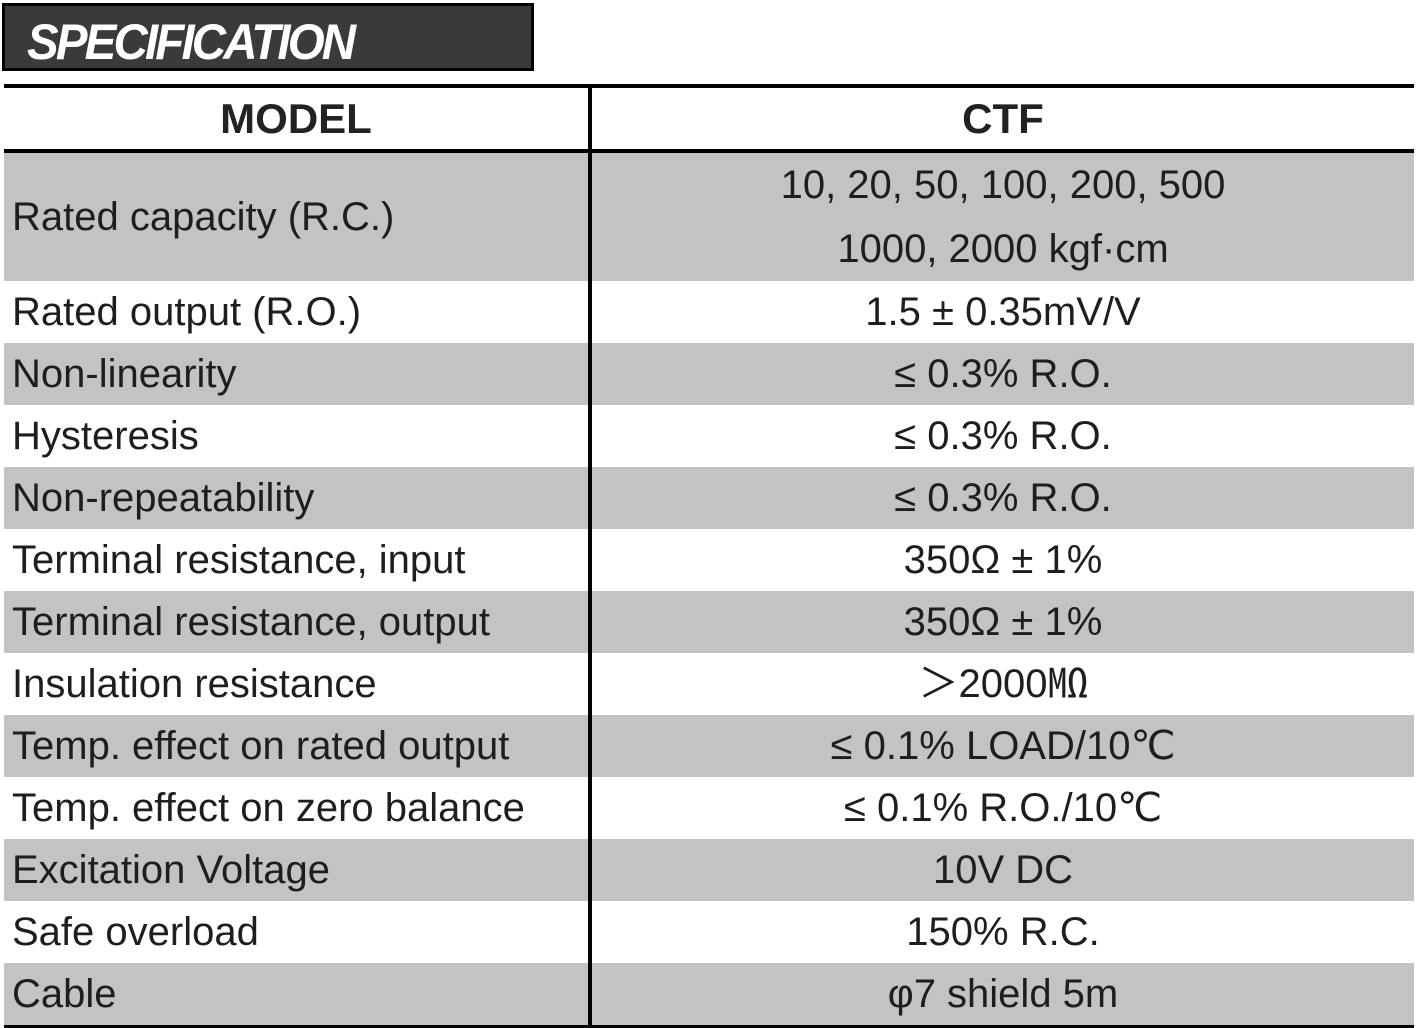 The width and height of the screenshot is (1421, 1028). What do you see at coordinates (298, 808) in the screenshot?
I see `row-label-temp-effect-zero-balance: Temp. effect on zero balance` at bounding box center [298, 808].